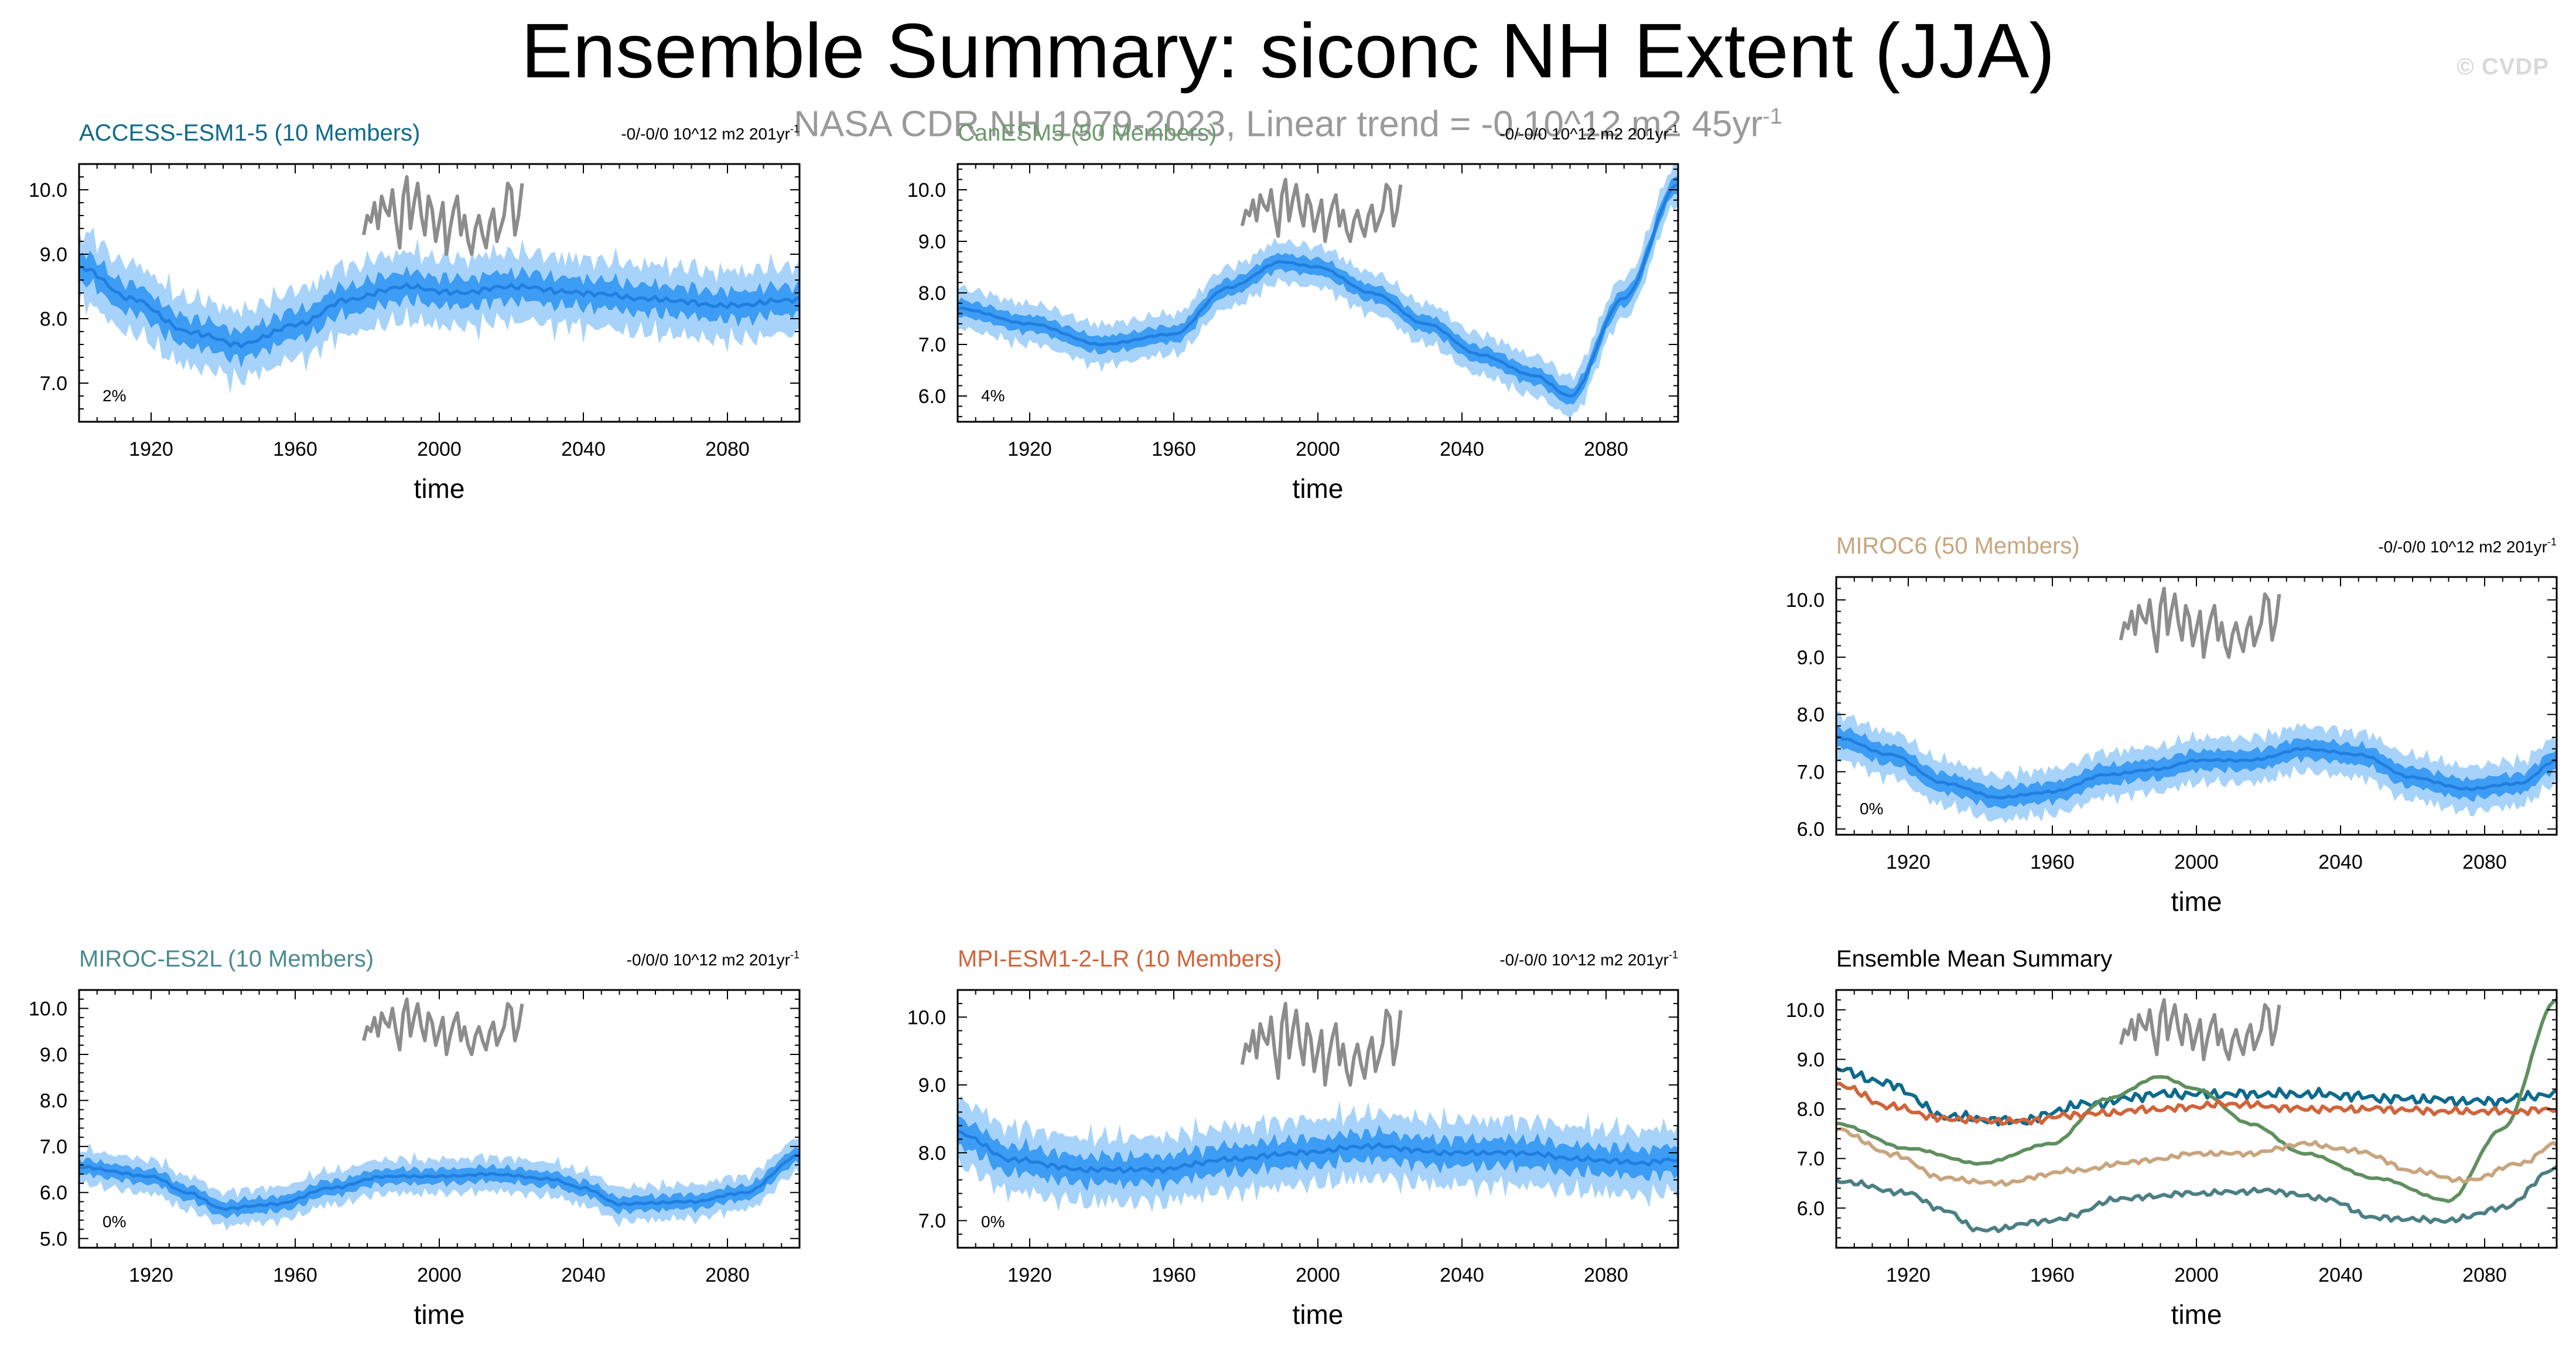 The width and height of the screenshot is (2576, 1352). Describe the element at coordinates (2197, 1199) in the screenshot. I see `series-line-miroc-es2l` at that location.